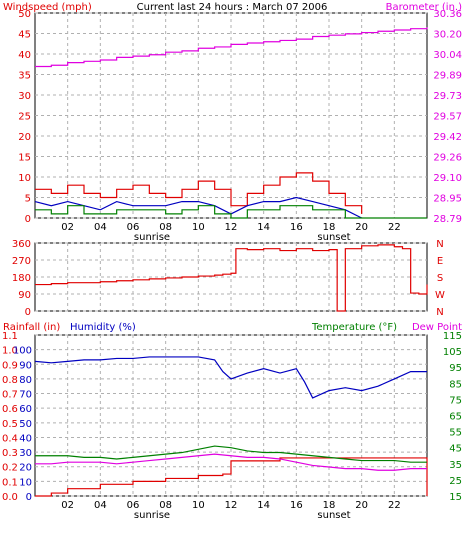 The height and width of the screenshot is (556, 465). What do you see at coordinates (231, 212) in the screenshot?
I see `windspeed-series` at bounding box center [231, 212].